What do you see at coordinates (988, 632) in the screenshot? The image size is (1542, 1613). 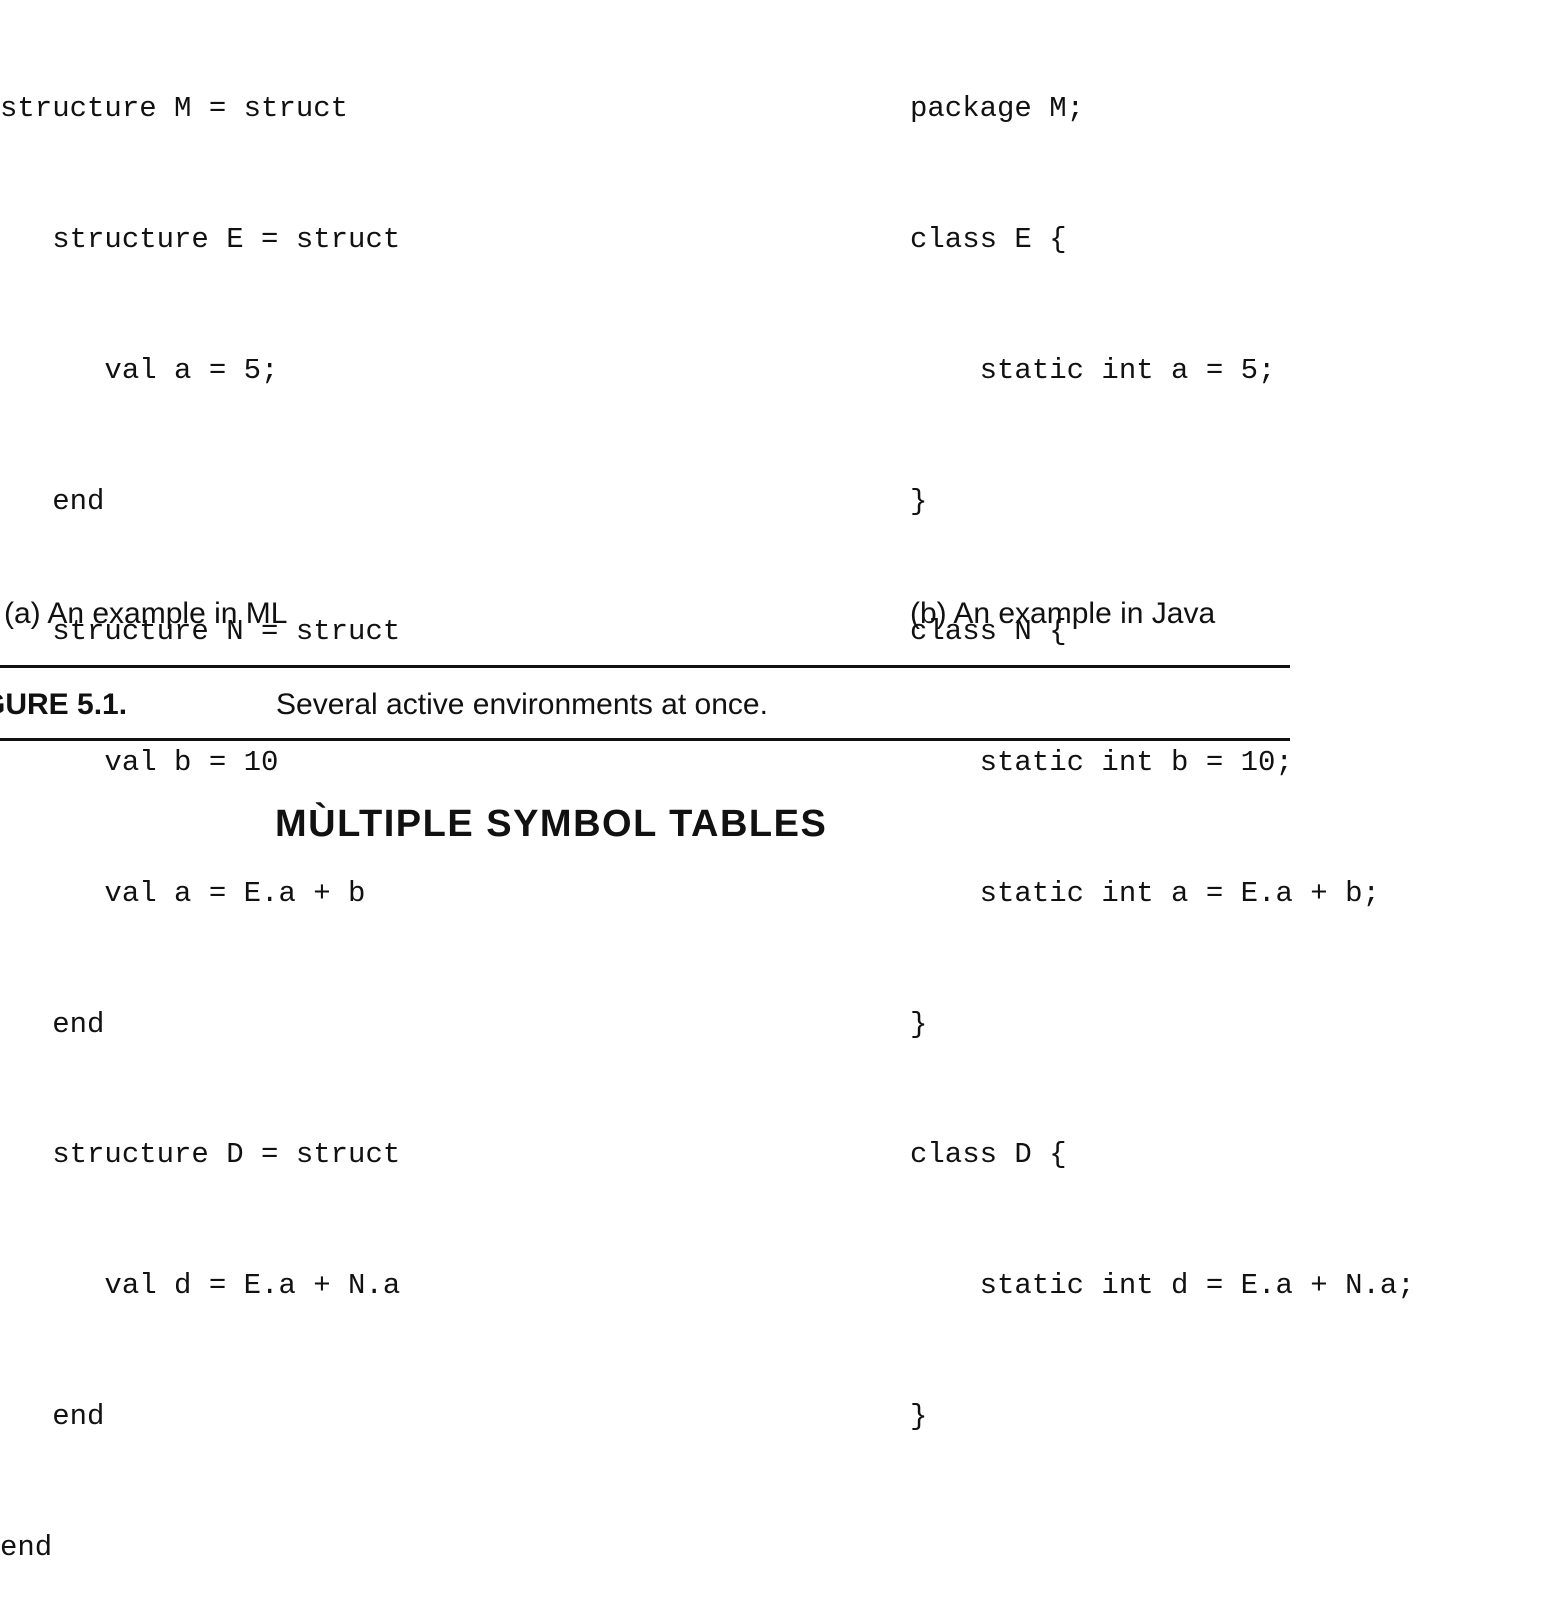 I see `java-code-line: class N {` at bounding box center [988, 632].